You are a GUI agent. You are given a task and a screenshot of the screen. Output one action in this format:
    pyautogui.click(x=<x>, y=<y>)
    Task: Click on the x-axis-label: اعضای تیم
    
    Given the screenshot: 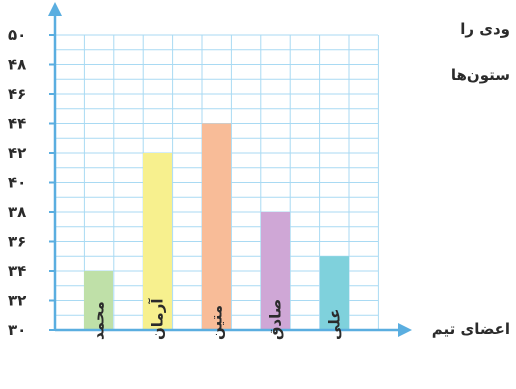 What is the action you would take?
    pyautogui.click(x=470, y=329)
    